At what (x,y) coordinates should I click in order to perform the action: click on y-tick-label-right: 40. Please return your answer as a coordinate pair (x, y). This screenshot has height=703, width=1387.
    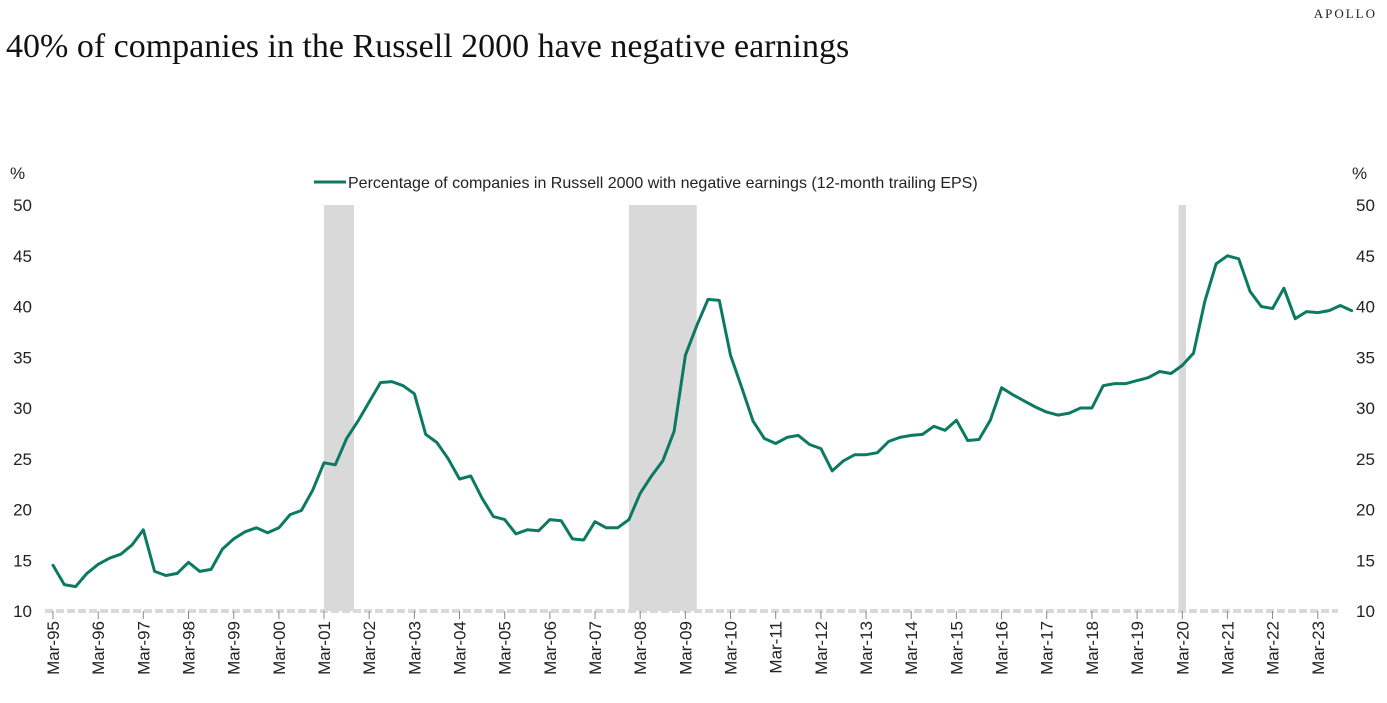
    Looking at the image, I should click on (1365, 307).